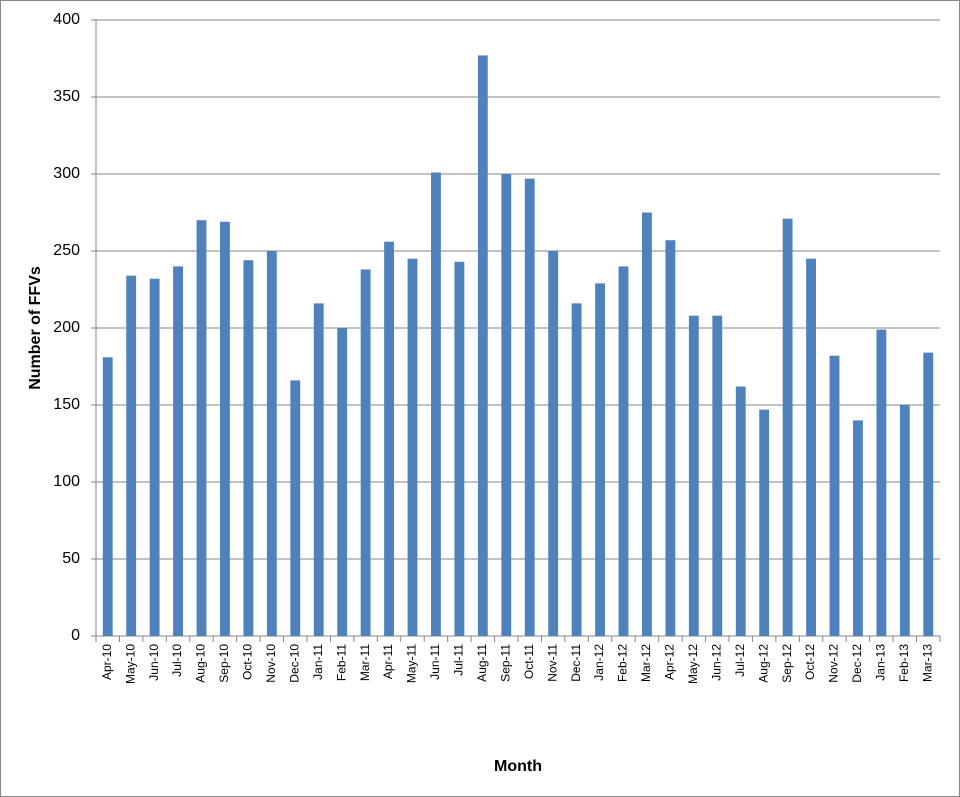  I want to click on y-tick-label: 200, so click(66, 327).